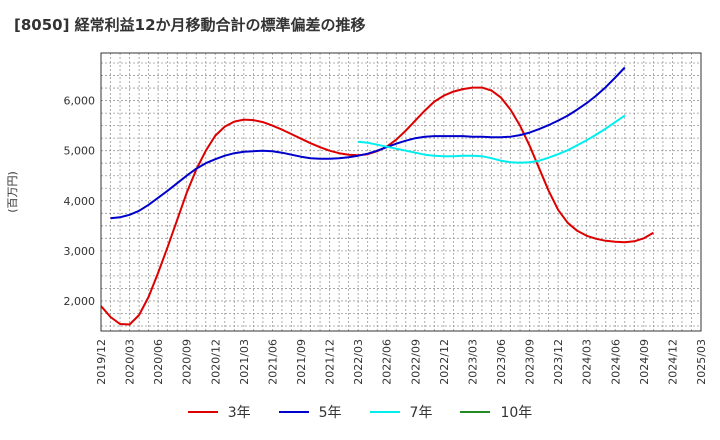 This screenshot has width=720, height=440. I want to click on series-line-7年, so click(491, 139).